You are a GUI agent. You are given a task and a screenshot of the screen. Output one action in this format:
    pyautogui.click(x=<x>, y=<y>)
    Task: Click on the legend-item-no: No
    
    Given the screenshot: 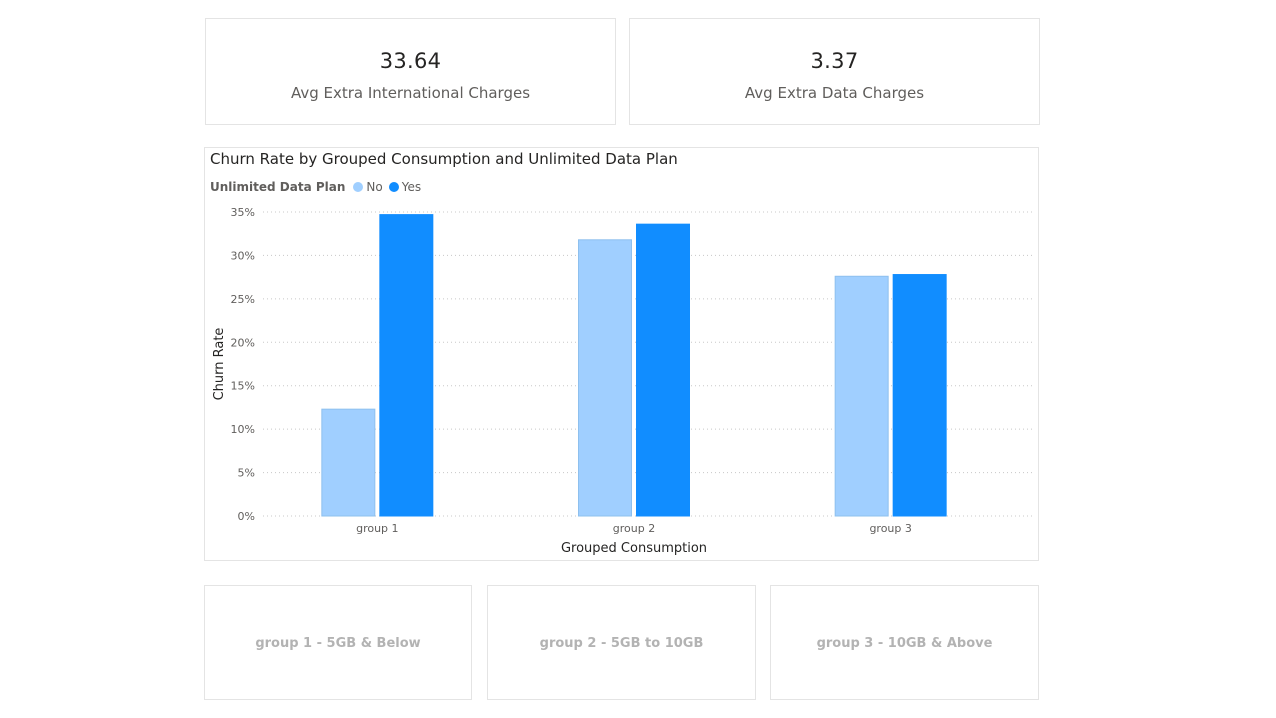 What is the action you would take?
    pyautogui.click(x=368, y=187)
    